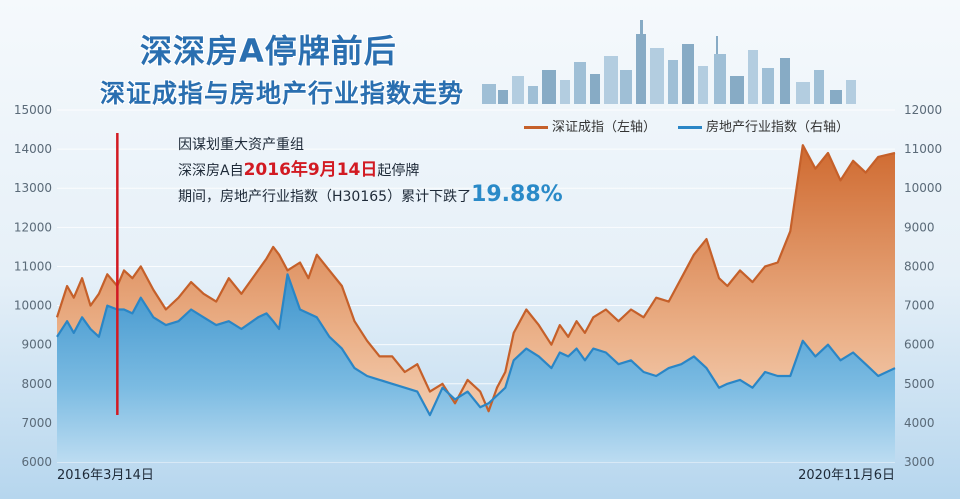 This screenshot has height=499, width=960. I want to click on left-axis-tick-label: 7000, so click(36, 423).